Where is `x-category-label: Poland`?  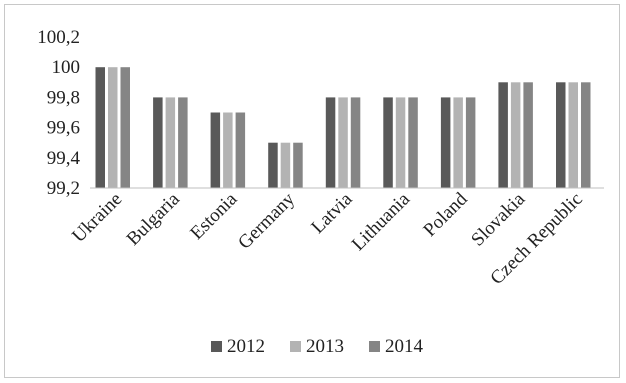 x-category-label: Poland is located at coordinates (445, 214).